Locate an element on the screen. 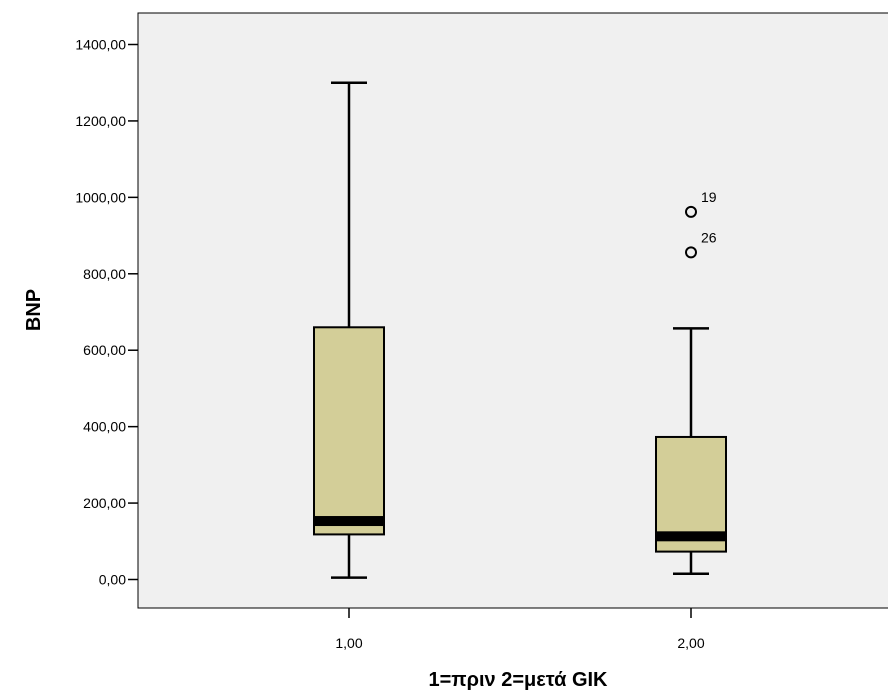  x-tick-label: 2,00 is located at coordinates (690, 643).